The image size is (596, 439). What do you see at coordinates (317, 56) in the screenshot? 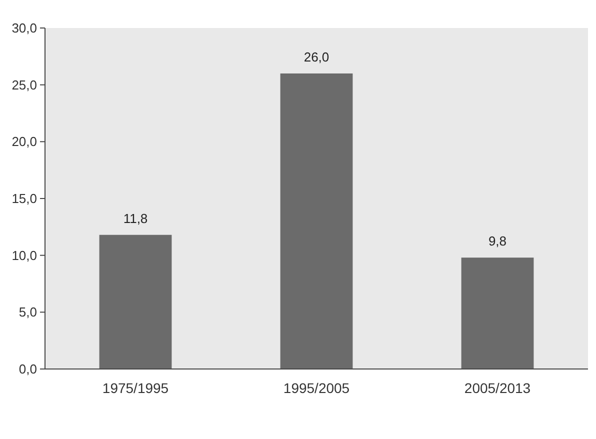
I see `data-label: 26,0` at bounding box center [317, 56].